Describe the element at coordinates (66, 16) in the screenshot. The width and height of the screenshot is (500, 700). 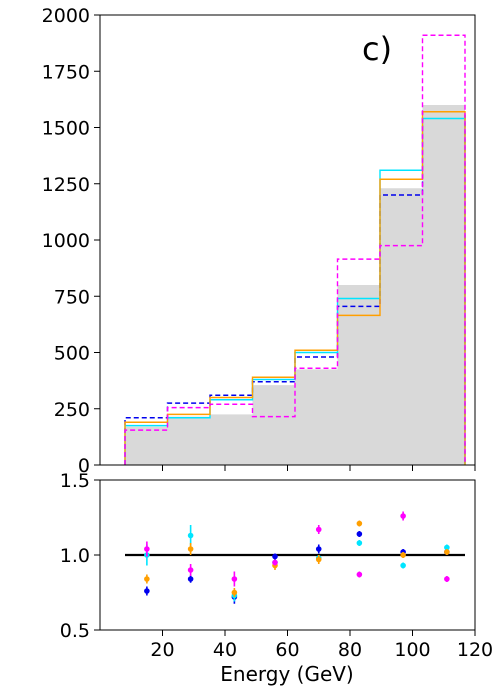
I see `y-tick-label: 2000` at that location.